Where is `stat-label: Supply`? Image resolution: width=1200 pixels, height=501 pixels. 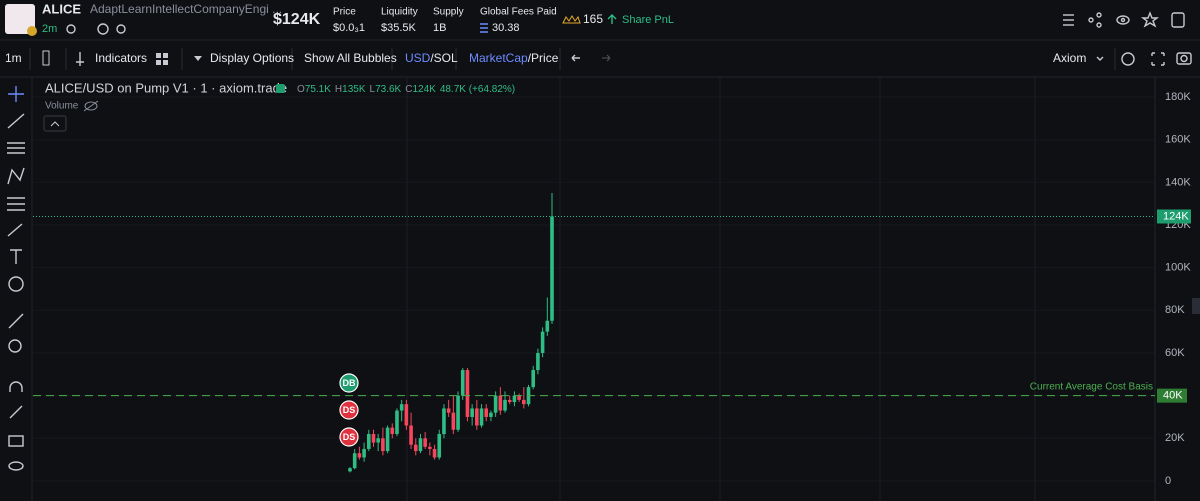
stat-label: Supply is located at coordinates (448, 12).